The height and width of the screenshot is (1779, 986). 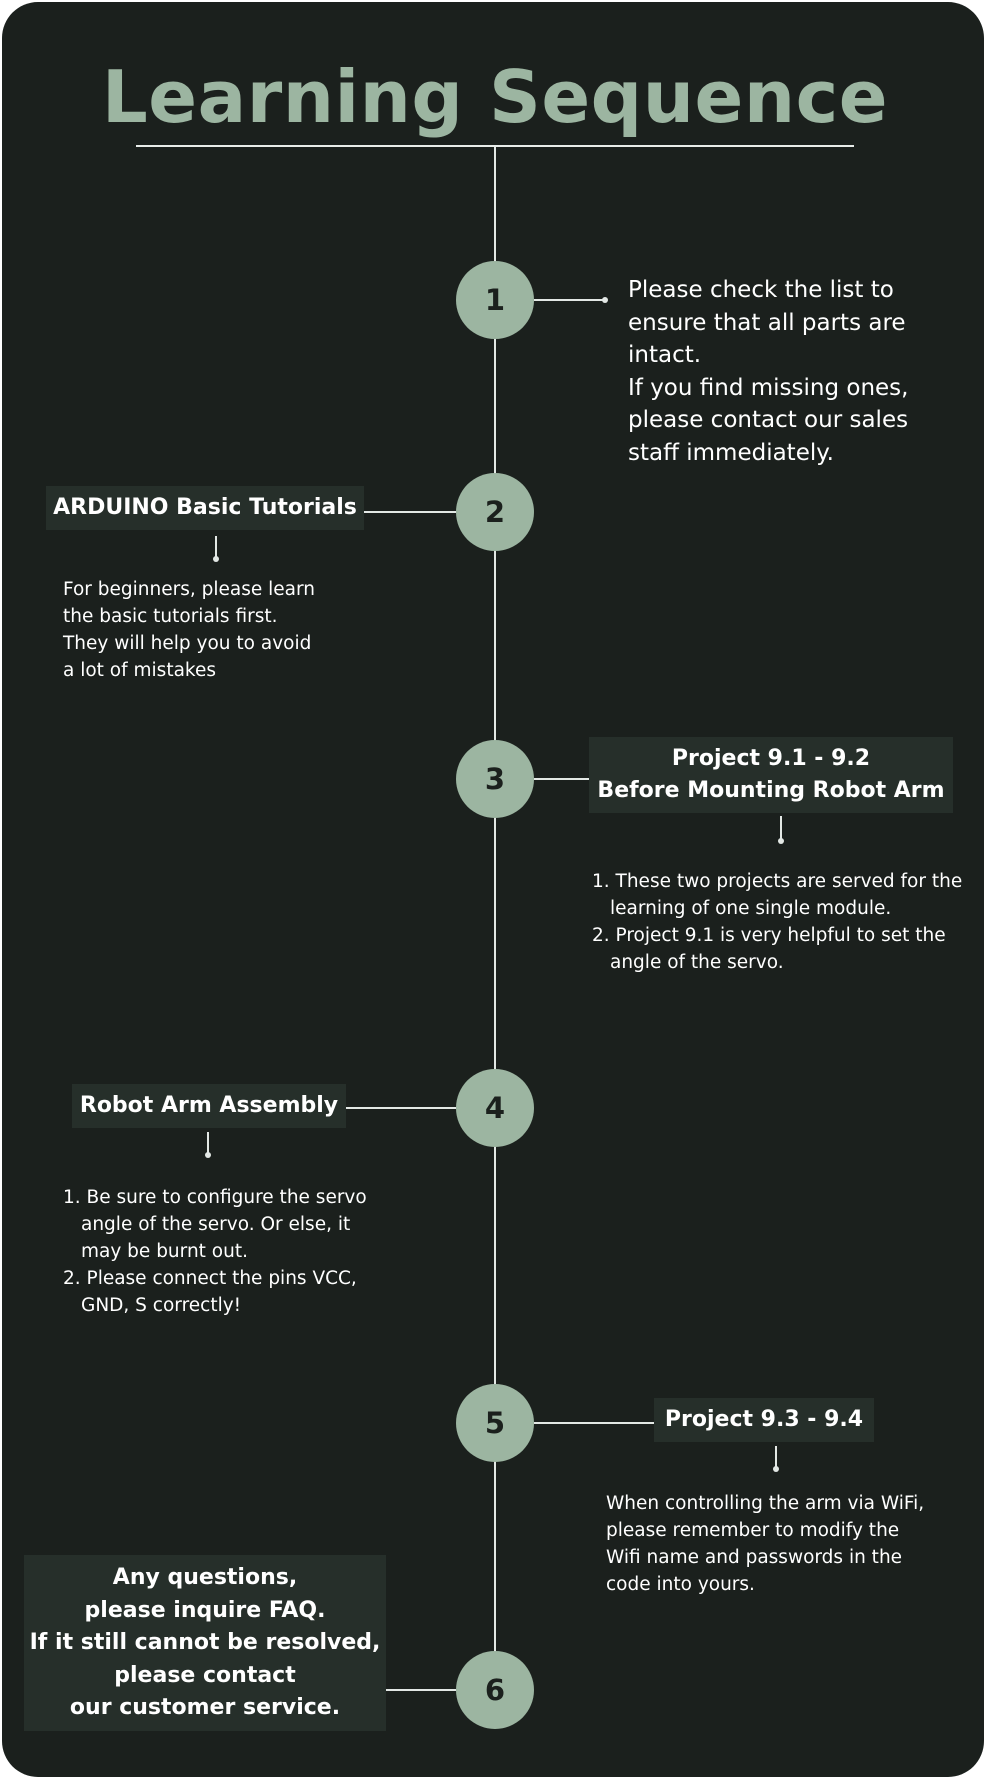 I want to click on step-5-connector, so click(x=594, y=1423).